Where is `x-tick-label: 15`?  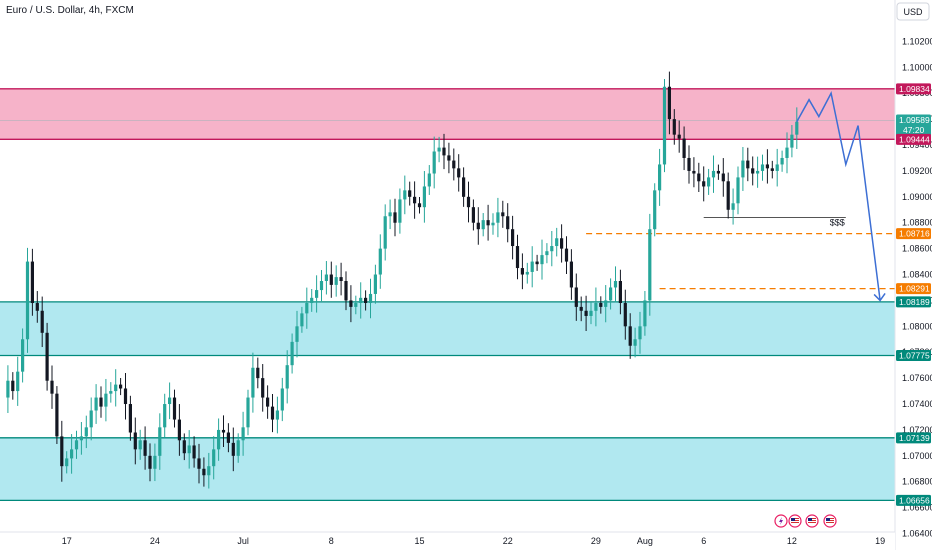 x-tick-label: 15 is located at coordinates (419, 541).